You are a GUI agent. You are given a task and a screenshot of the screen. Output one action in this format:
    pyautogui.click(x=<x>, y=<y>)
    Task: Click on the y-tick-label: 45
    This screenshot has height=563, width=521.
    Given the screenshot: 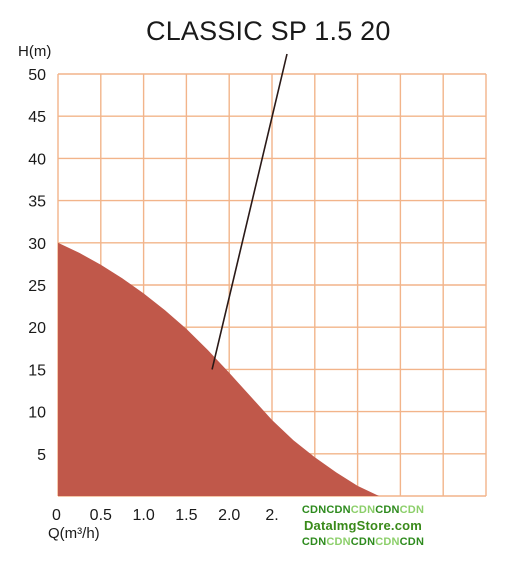 What is the action you would take?
    pyautogui.click(x=37, y=117)
    